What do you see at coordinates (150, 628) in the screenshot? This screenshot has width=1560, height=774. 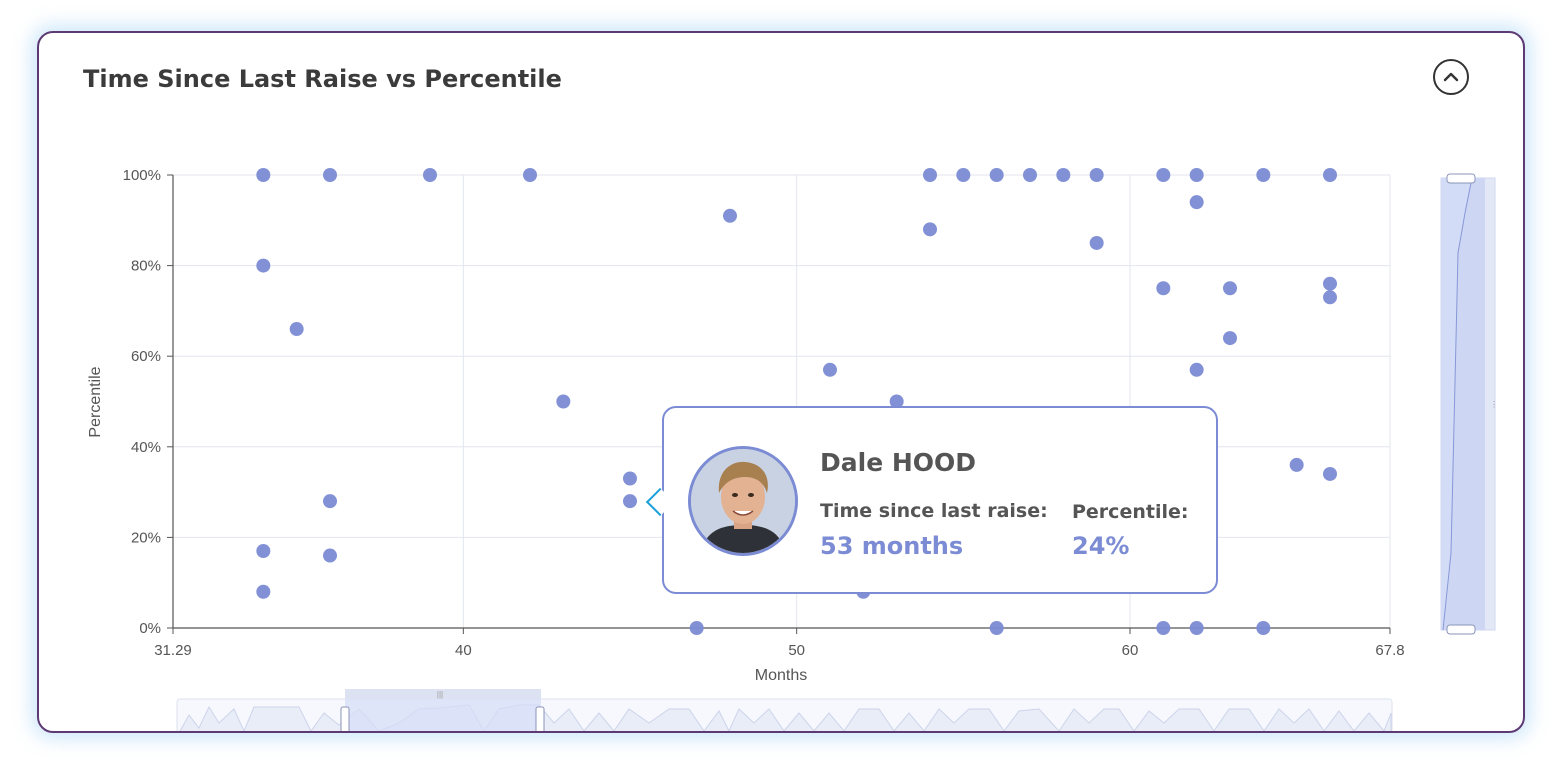 I see `y-tick-label: 0%` at bounding box center [150, 628].